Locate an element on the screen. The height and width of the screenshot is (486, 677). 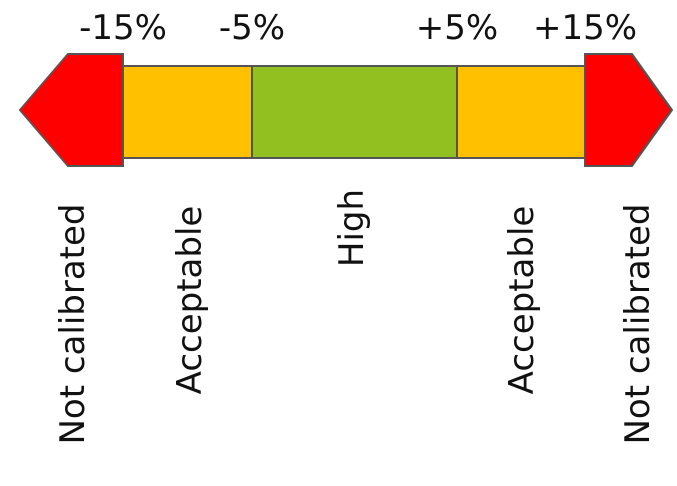
right-arrow-not-calibrated is located at coordinates (629, 110).